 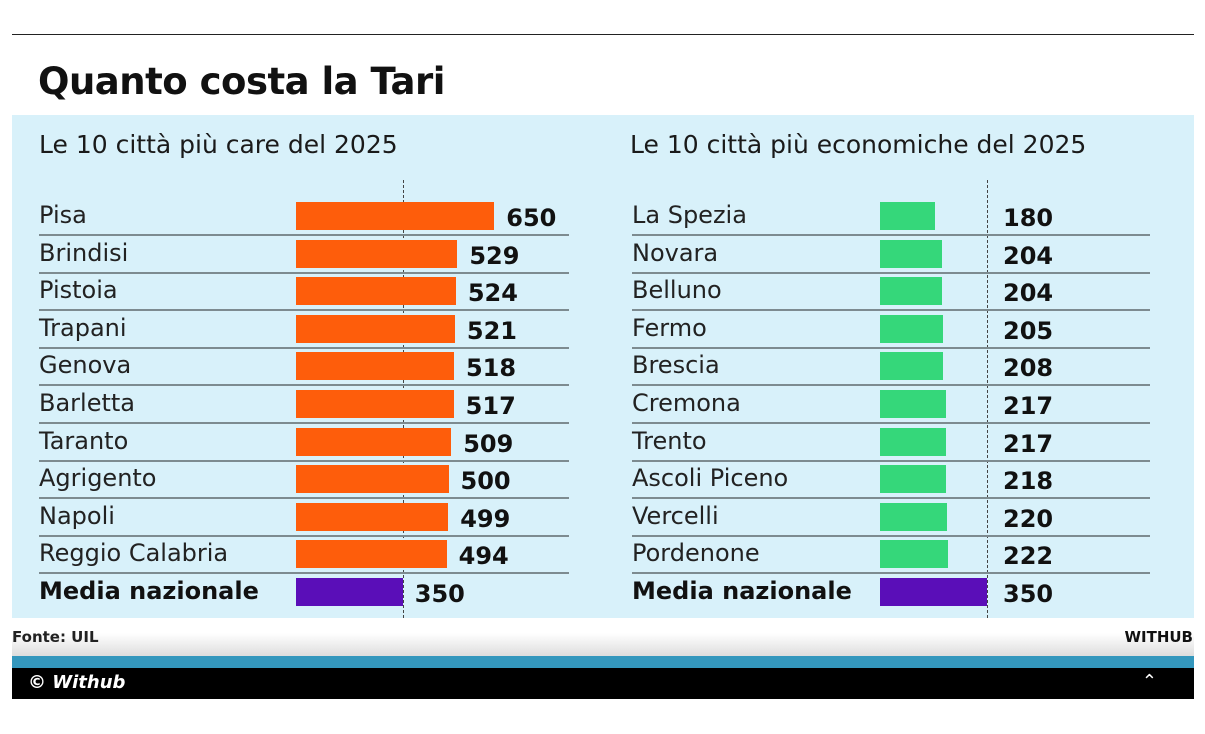 What do you see at coordinates (603, 637) in the screenshot?
I see `footer-band` at bounding box center [603, 637].